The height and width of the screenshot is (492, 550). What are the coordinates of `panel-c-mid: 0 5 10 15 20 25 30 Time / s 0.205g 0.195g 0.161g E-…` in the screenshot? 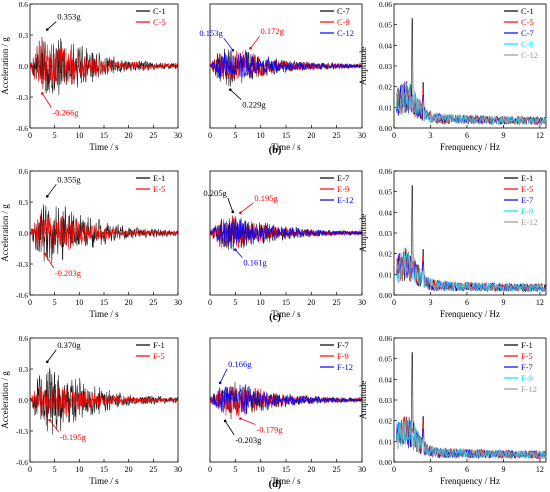 It's located at (284, 244).